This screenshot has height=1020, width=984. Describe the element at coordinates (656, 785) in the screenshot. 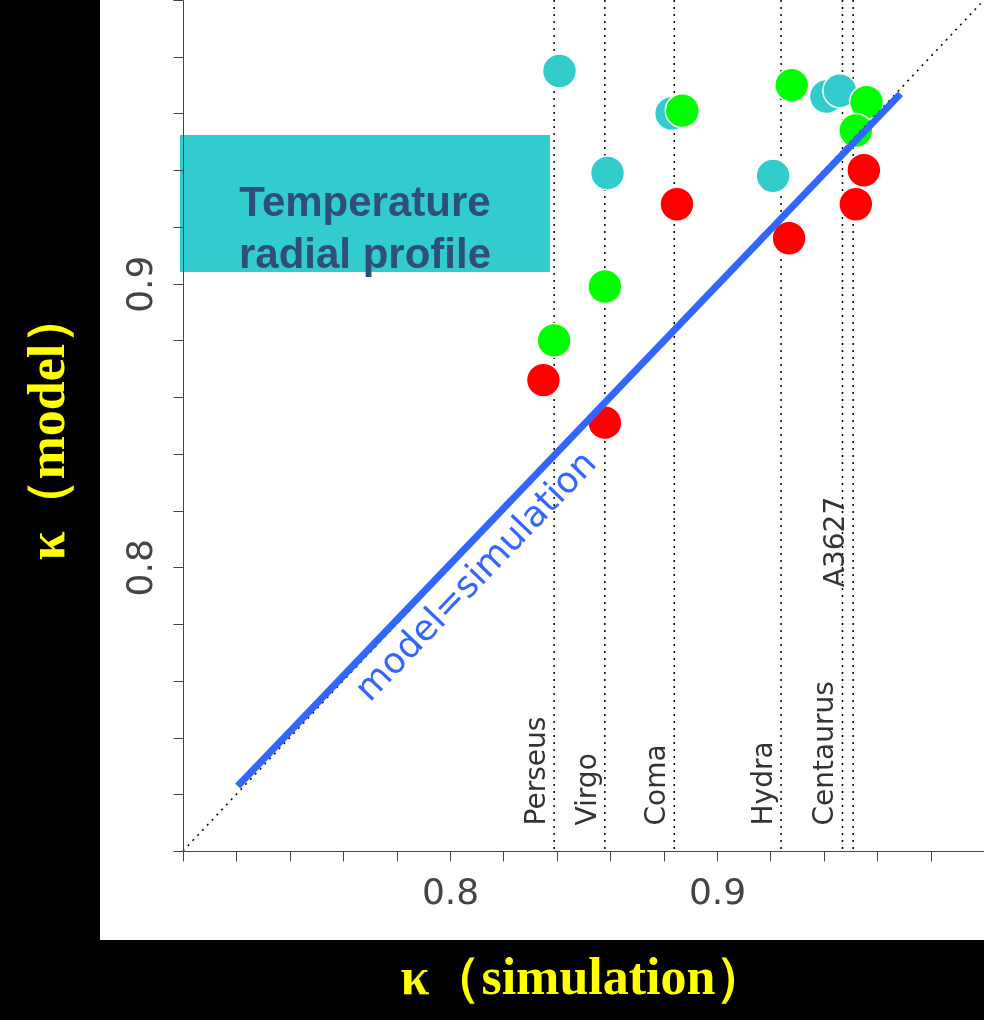

I see `ref-line-label: Coma` at that location.